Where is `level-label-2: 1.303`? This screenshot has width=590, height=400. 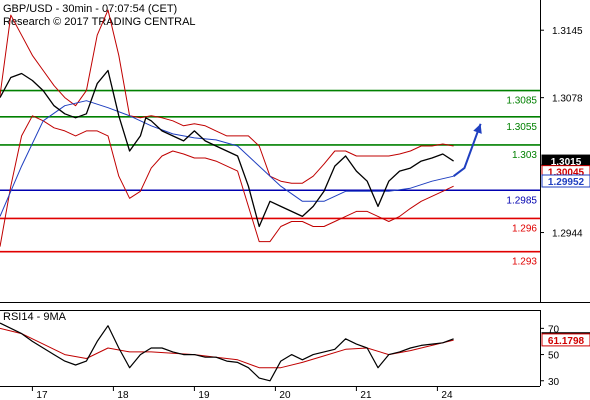 level-label-2: 1.303 is located at coordinates (524, 155).